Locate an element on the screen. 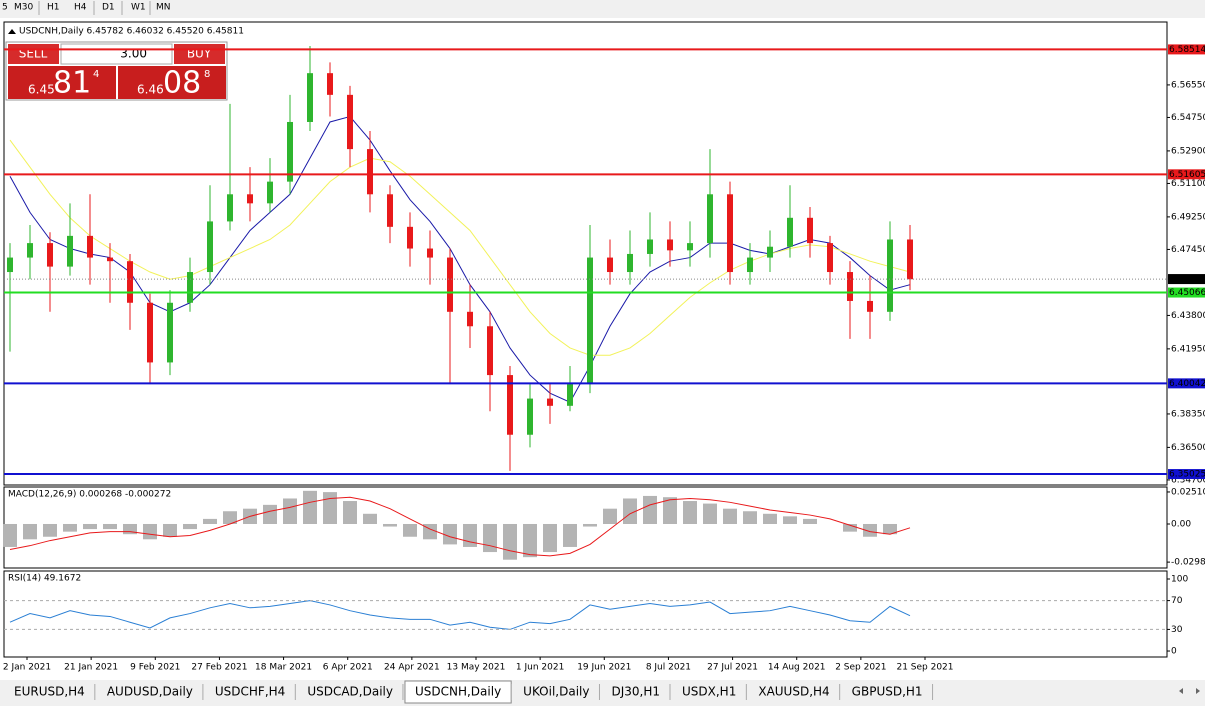 The width and height of the screenshot is (1205, 706). tab-label: AUDUSD,Daily is located at coordinates (150, 692).